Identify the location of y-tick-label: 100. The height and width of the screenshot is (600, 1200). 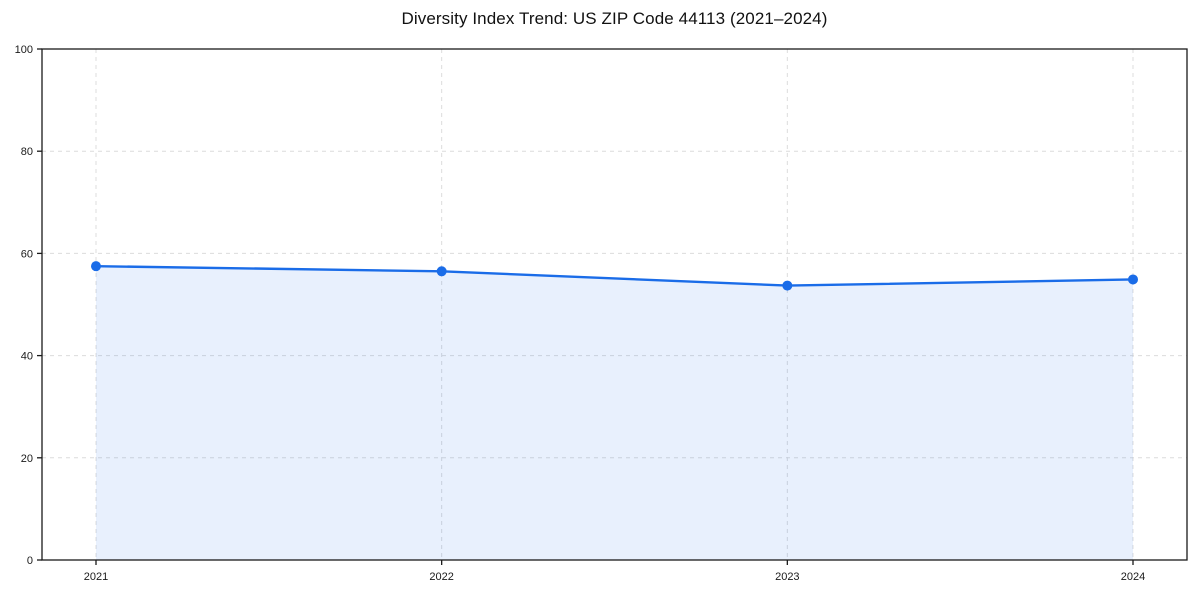
(24, 50).